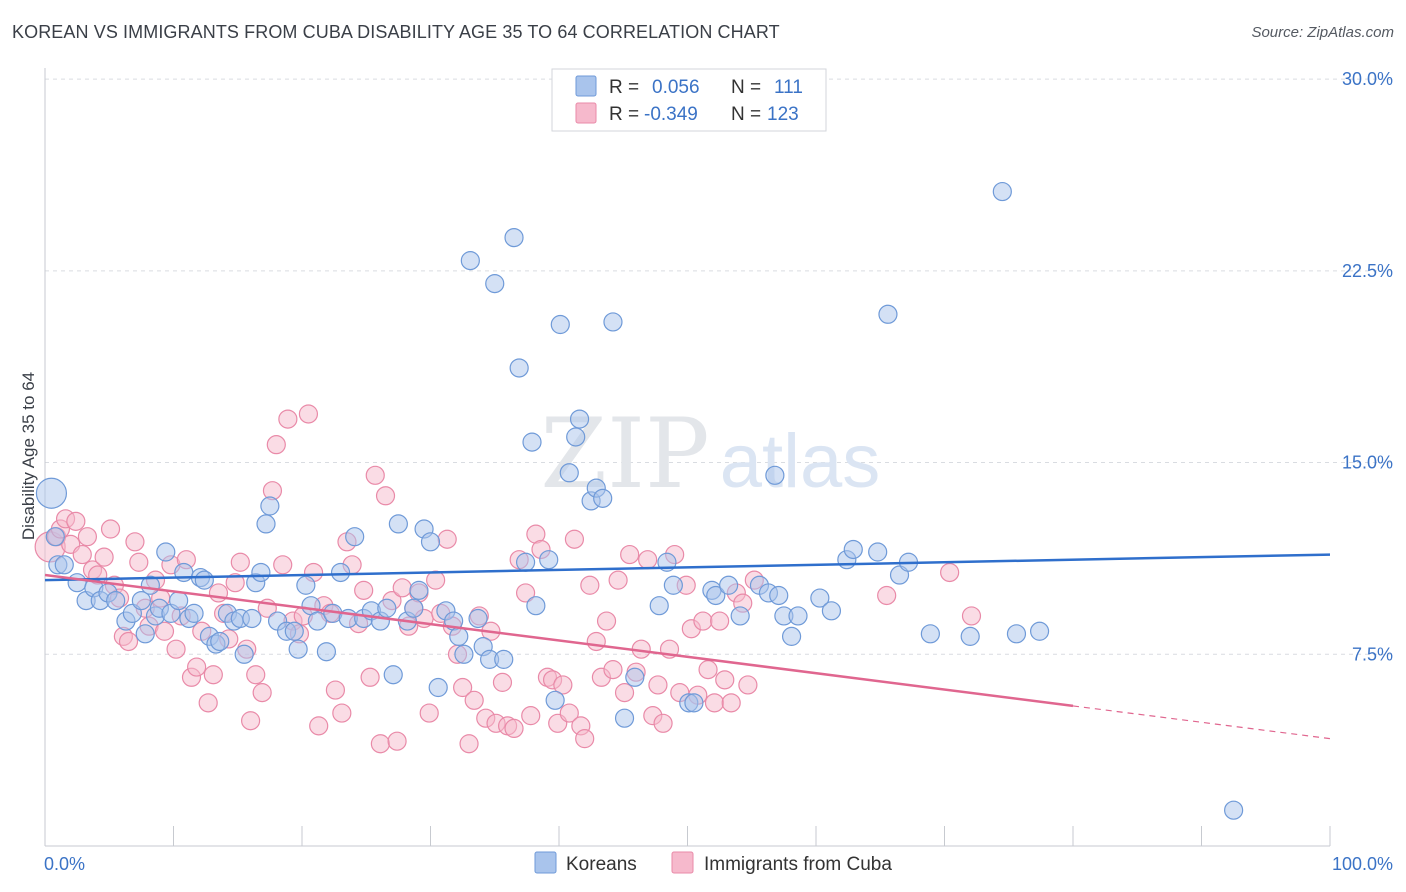 Image resolution: width=1406 pixels, height=892 pixels. What do you see at coordinates (788, 87) in the screenshot?
I see `legend-n-value-koreans: 111` at bounding box center [788, 87].